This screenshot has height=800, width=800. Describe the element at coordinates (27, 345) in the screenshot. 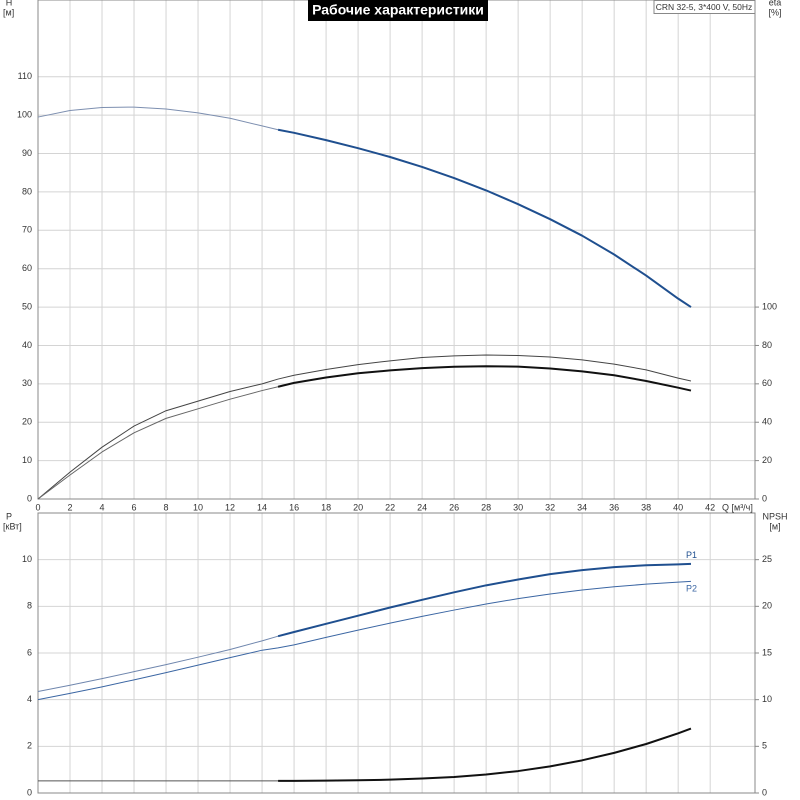

I see `y-tick-label: 40` at that location.